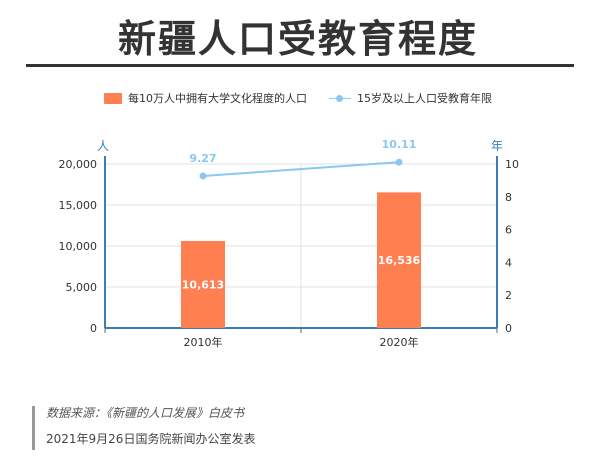 The height and width of the screenshot is (465, 596). Describe the element at coordinates (33, 428) in the screenshot. I see `source-accent-bar` at that location.